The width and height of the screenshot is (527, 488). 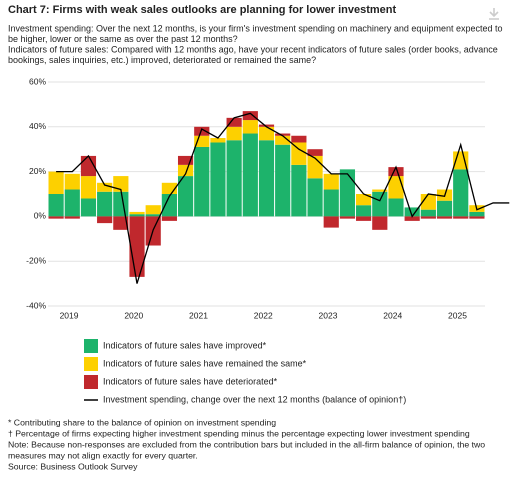 I want to click on y-tick-label: 40%, so click(x=37, y=126).